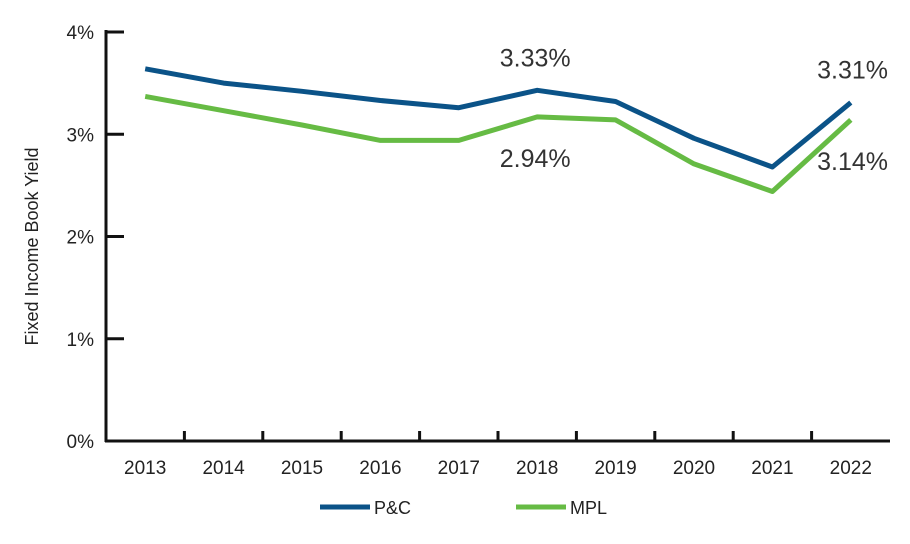 The image size is (910, 544). What do you see at coordinates (81, 340) in the screenshot?
I see `y-tick-label: 1%` at bounding box center [81, 340].